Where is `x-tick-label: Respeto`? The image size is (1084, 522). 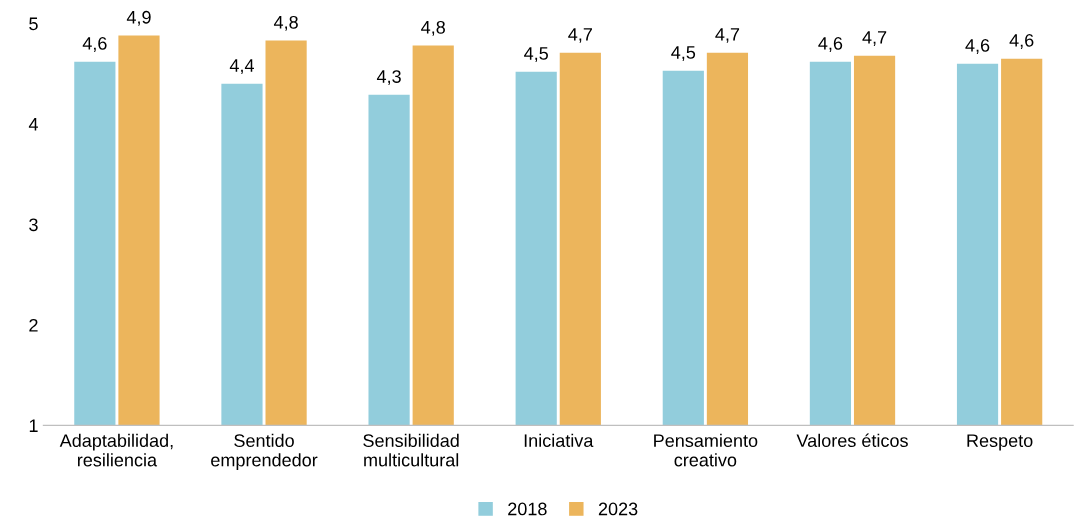 x-tick-label: Respeto is located at coordinates (1000, 442).